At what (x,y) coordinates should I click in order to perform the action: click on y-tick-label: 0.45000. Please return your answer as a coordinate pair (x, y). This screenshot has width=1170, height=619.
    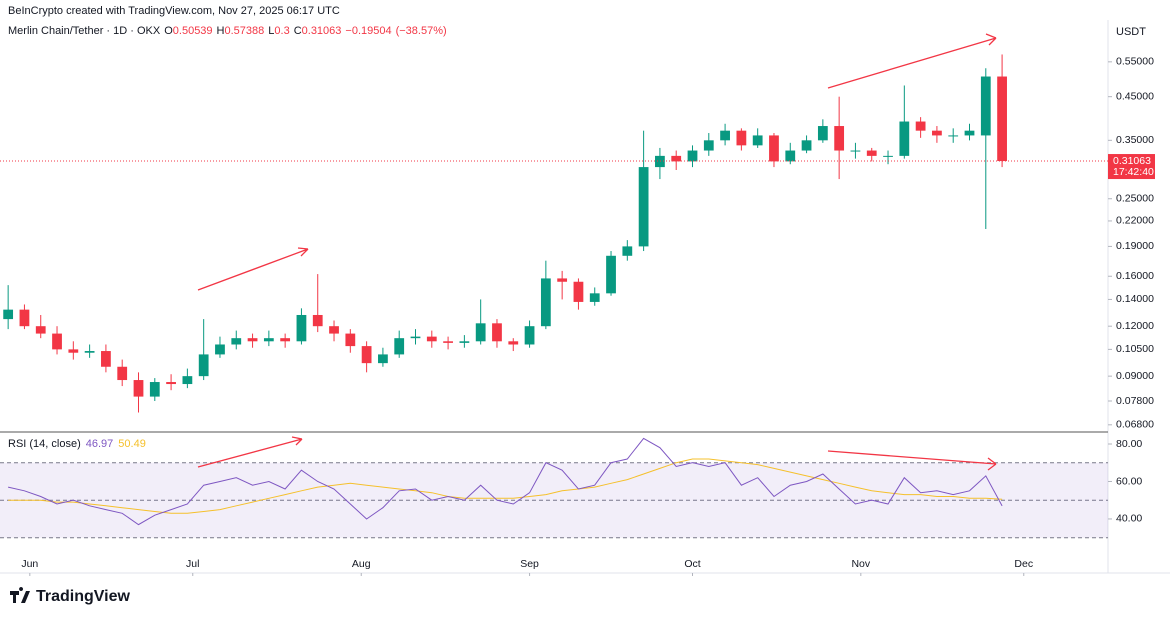
    Looking at the image, I should click on (1135, 96).